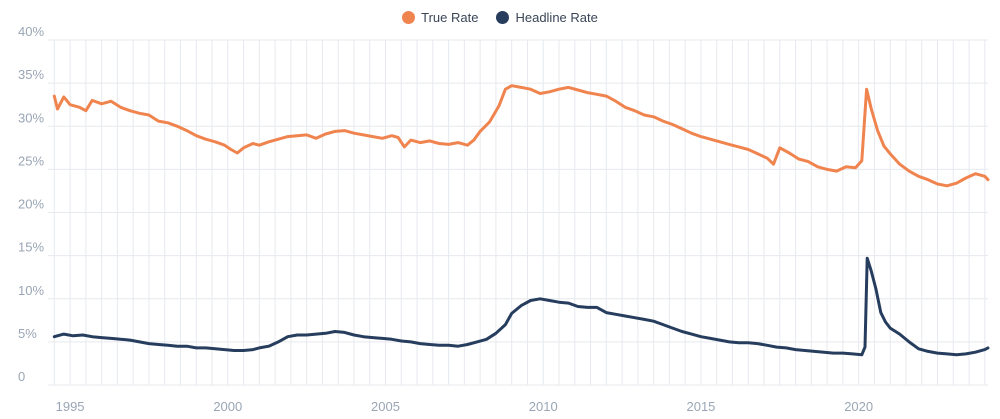  I want to click on headline-rate-dot-icon, so click(503, 17).